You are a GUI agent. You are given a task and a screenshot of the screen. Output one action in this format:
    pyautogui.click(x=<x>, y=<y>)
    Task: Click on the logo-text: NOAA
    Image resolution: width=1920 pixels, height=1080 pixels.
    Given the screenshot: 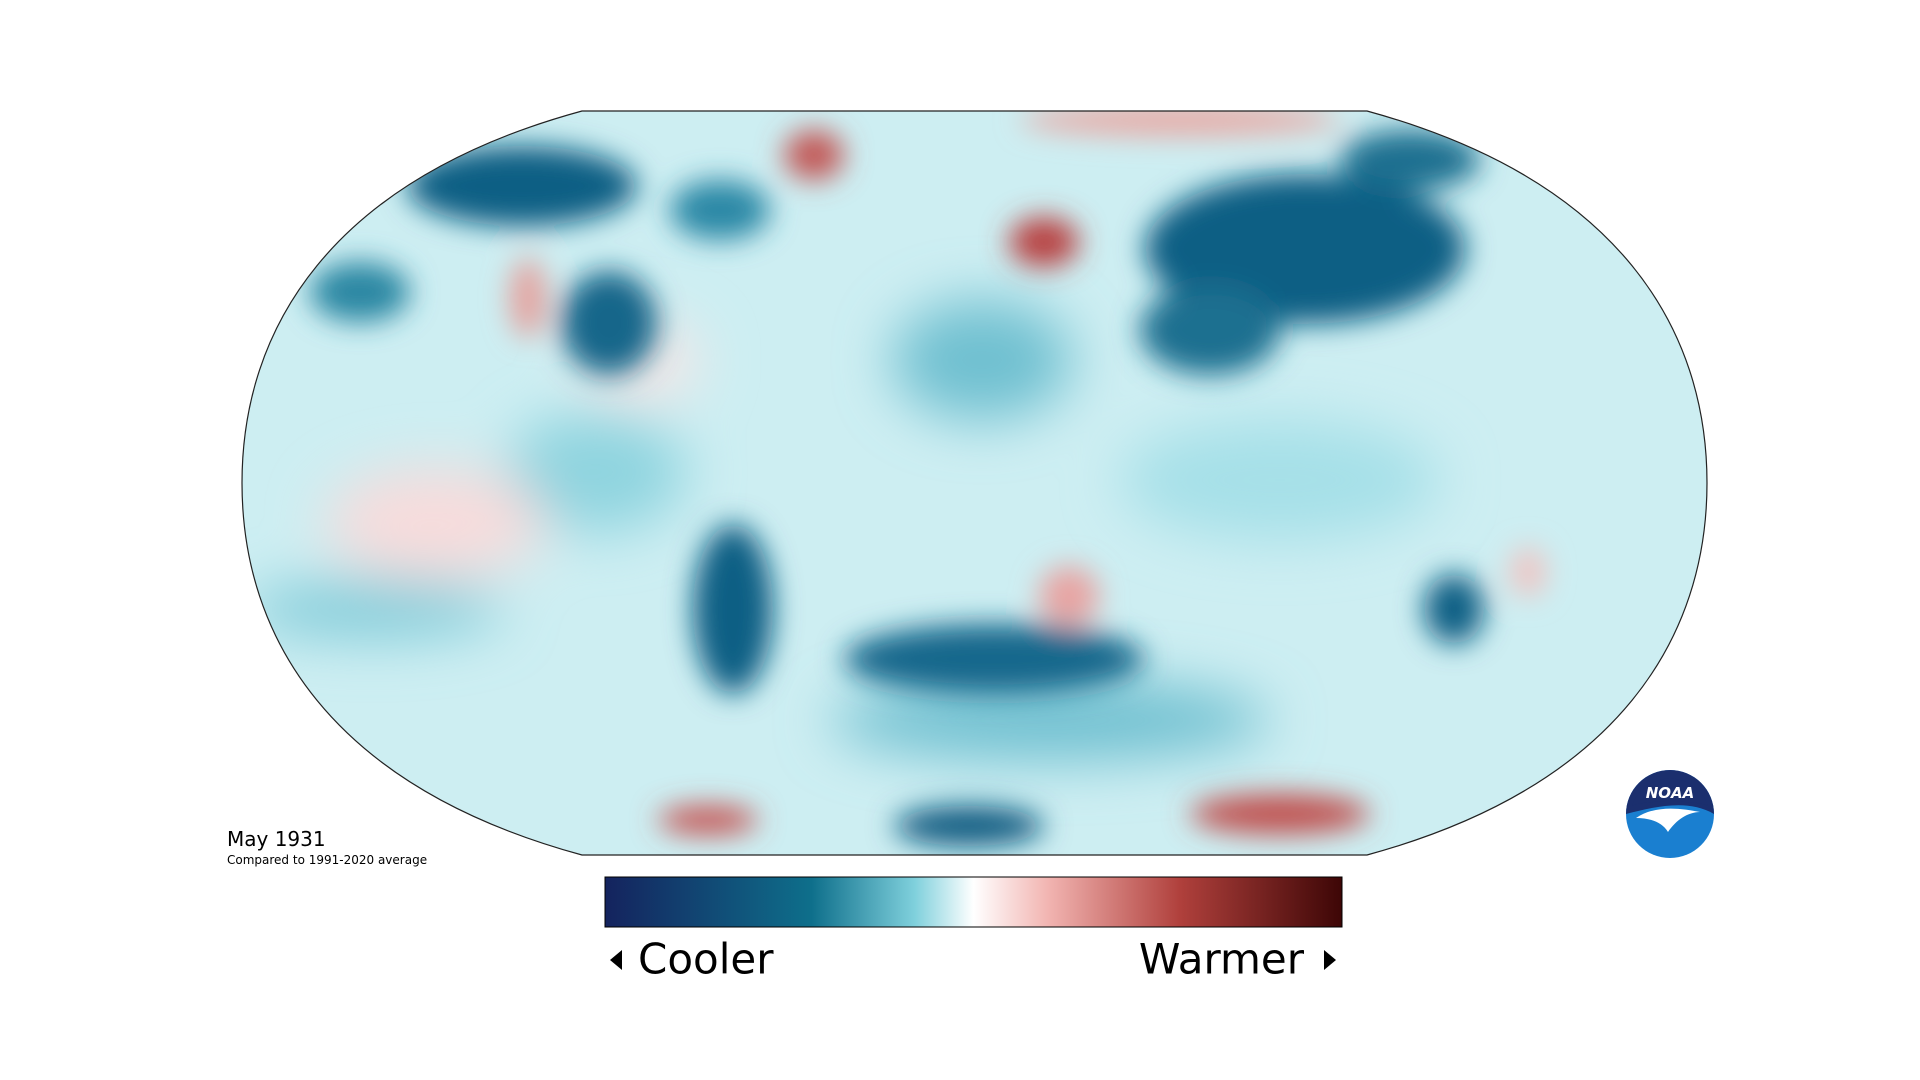 What is the action you would take?
    pyautogui.click(x=1670, y=793)
    